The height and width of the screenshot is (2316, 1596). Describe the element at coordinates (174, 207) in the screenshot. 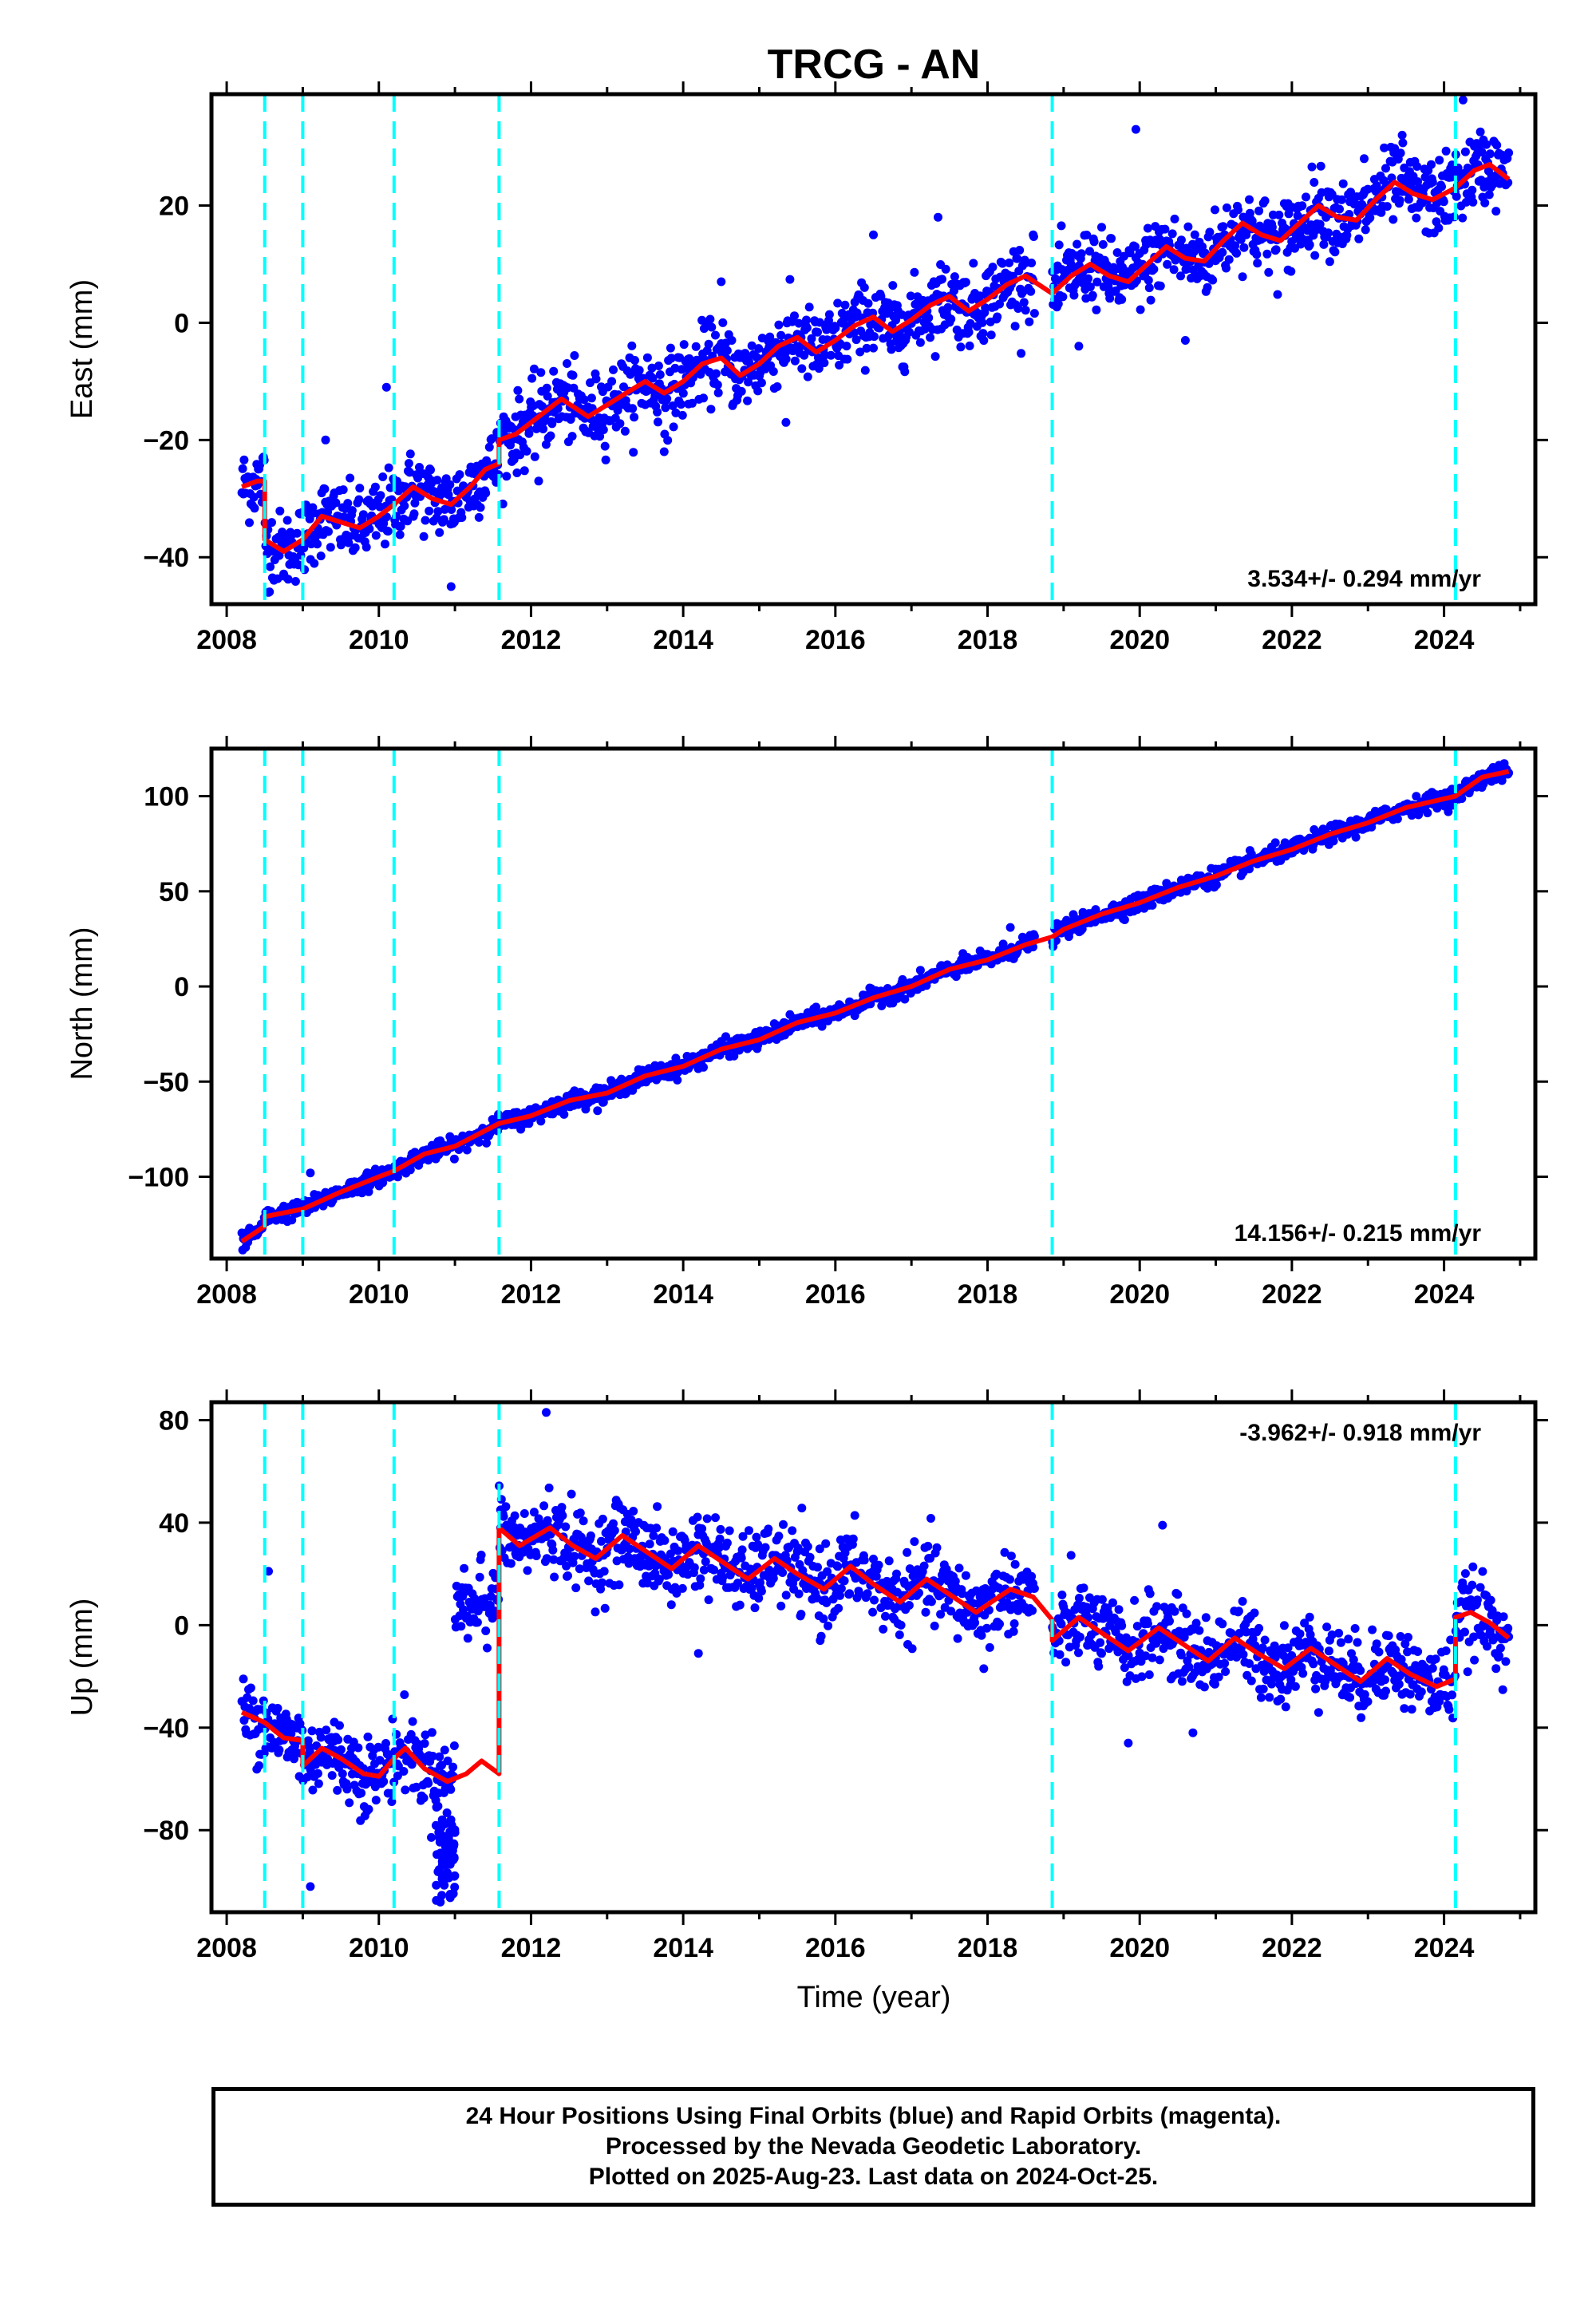

I see `y-tick-label: 20` at that location.